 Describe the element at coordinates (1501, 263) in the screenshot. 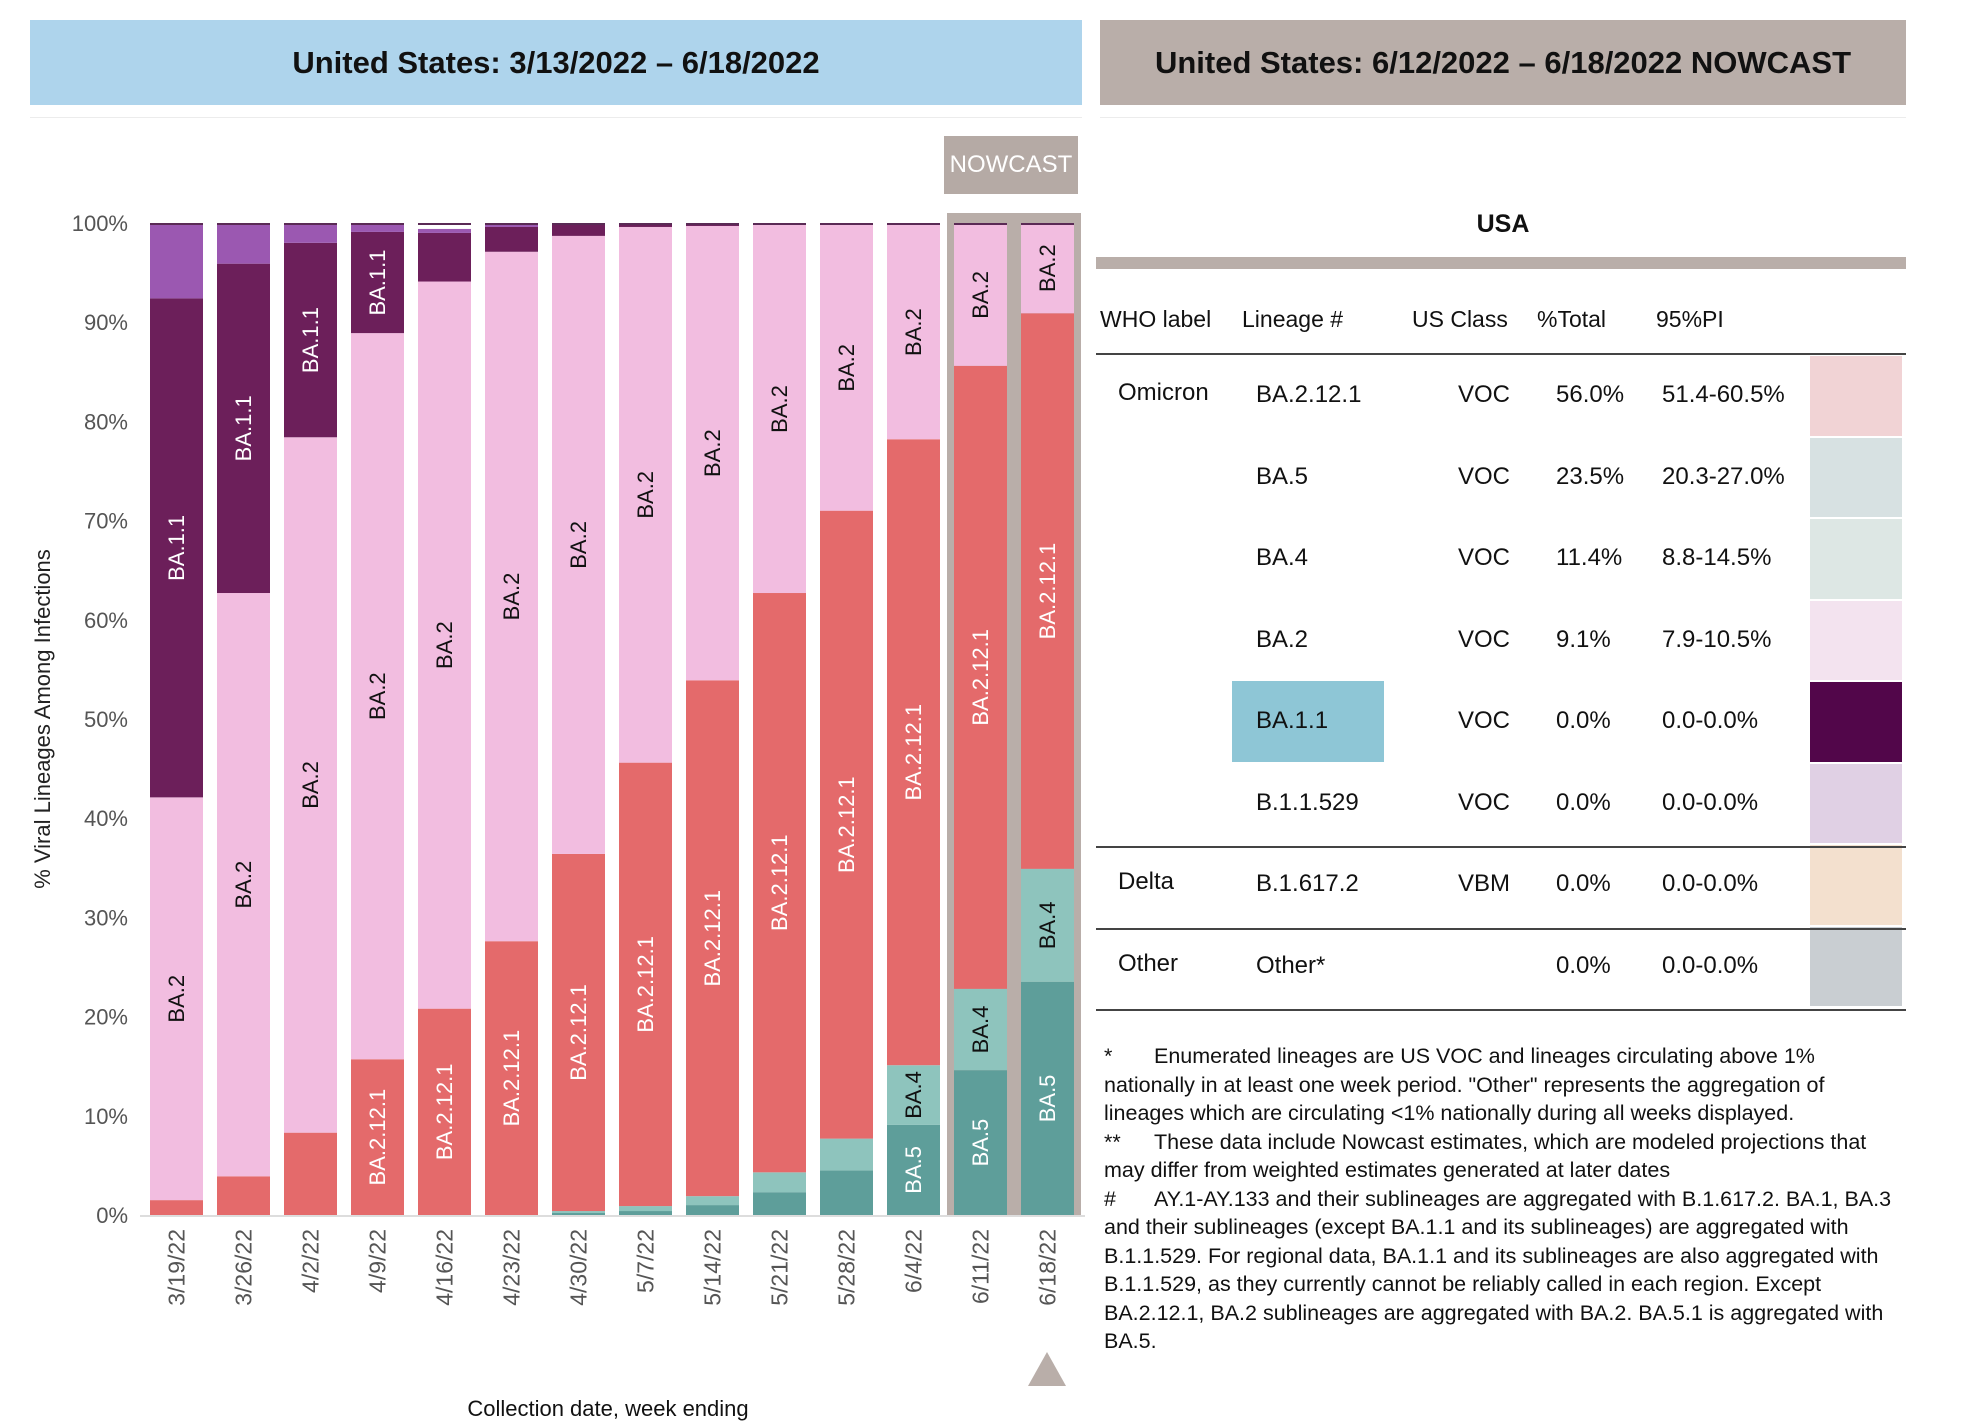

I see `table-title-bar` at that location.